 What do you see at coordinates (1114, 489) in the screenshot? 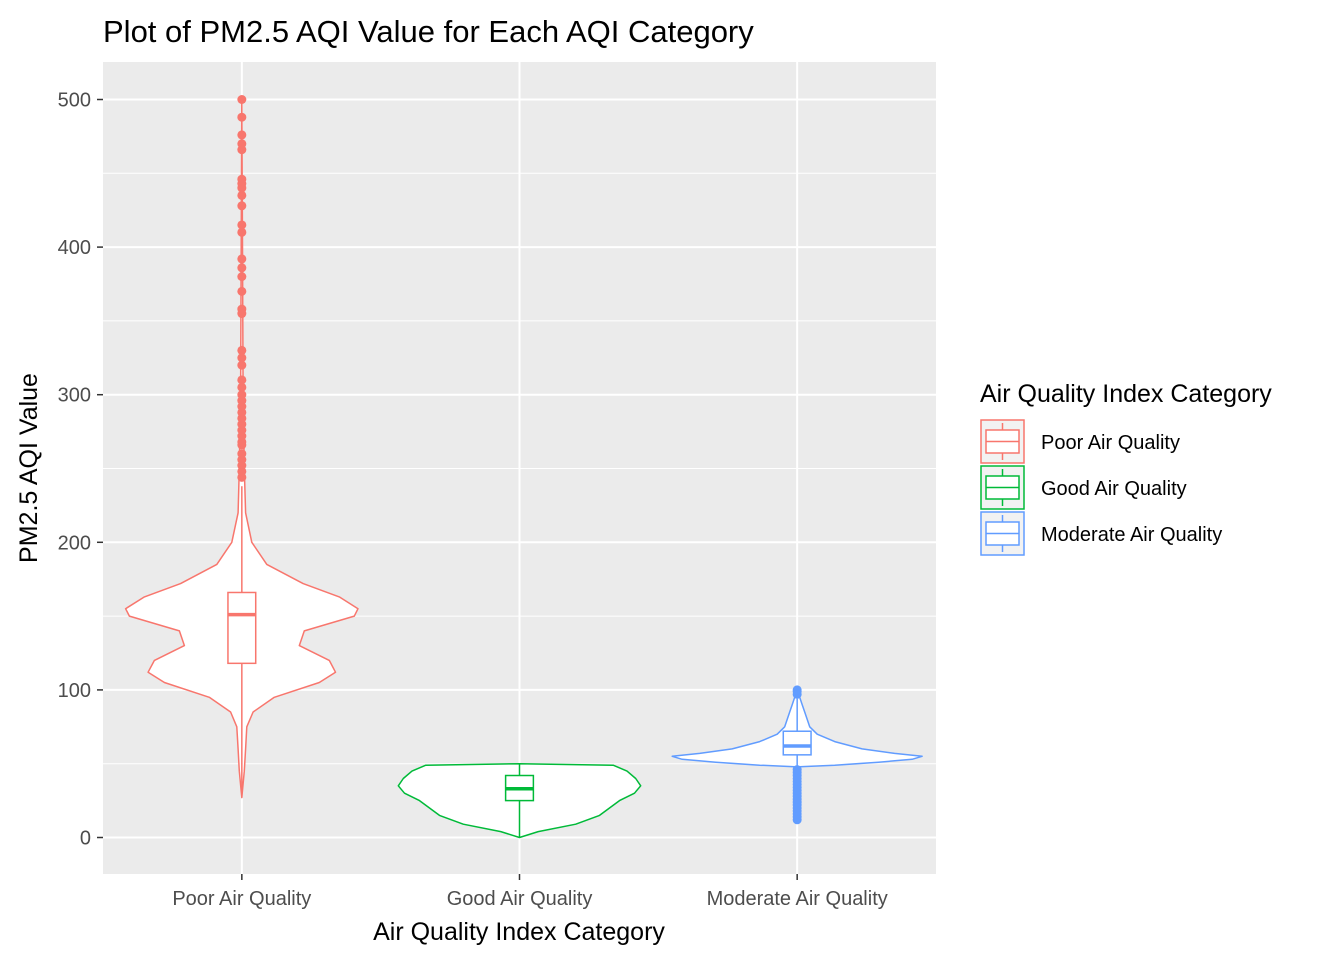
I see `legend-label: Good Air Quality` at bounding box center [1114, 489].